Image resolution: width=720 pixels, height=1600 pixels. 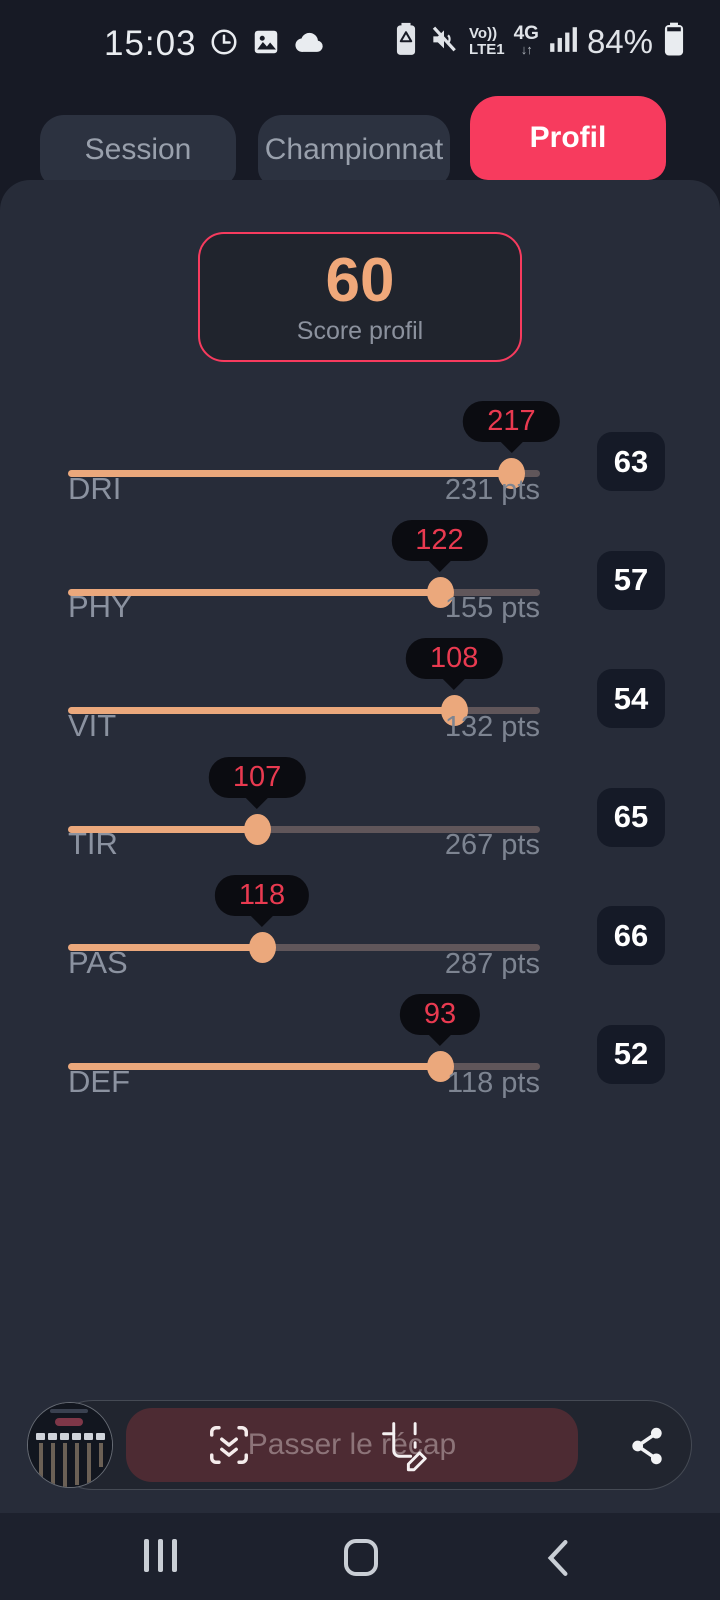 I want to click on stat-row: 122 PHY 155 pts, so click(x=304, y=568).